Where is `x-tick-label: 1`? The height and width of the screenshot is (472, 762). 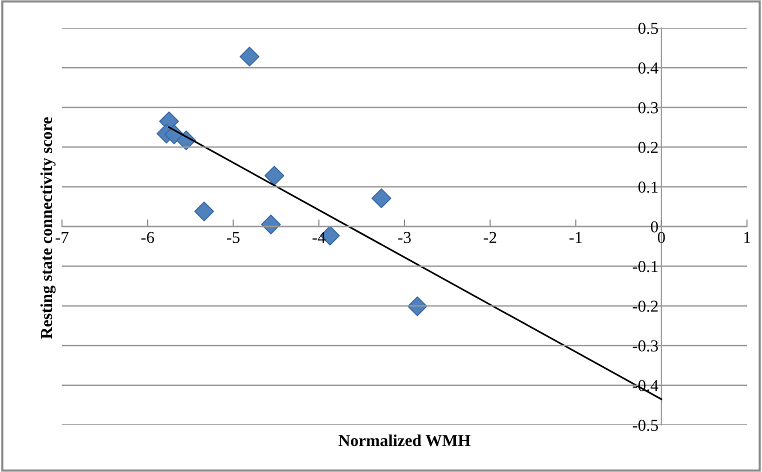 x-tick-label: 1 is located at coordinates (747, 237).